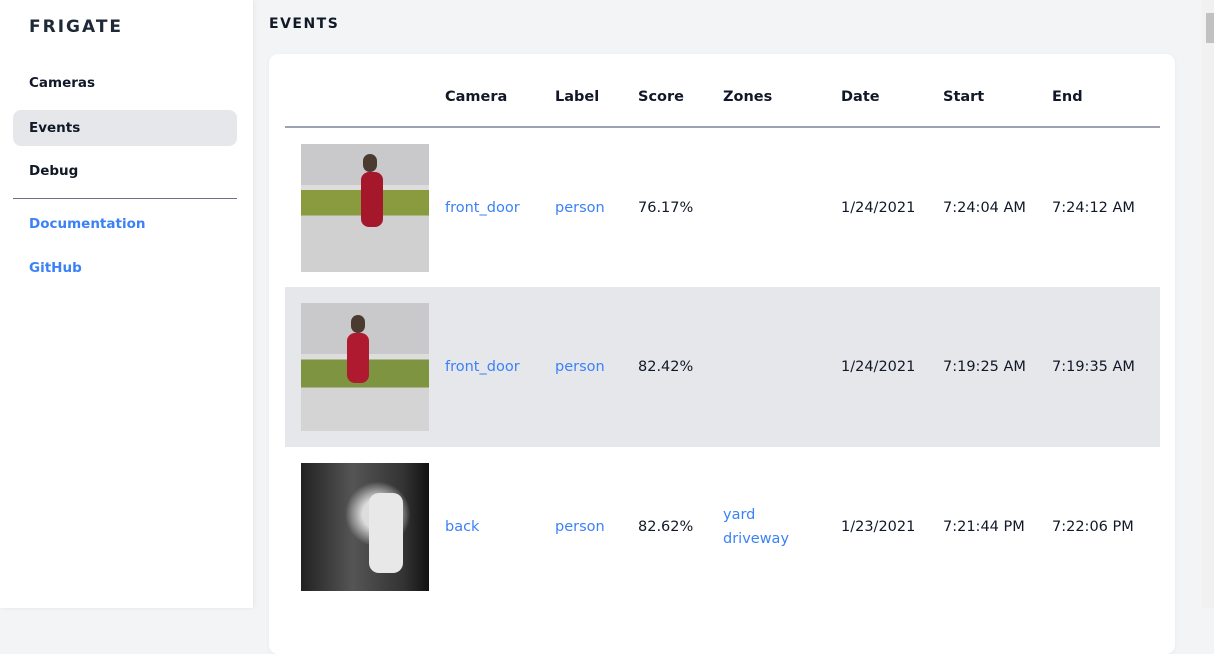 This screenshot has height=654, width=1214. Describe the element at coordinates (666, 207) in the screenshot. I see `score: 76.17%` at that location.